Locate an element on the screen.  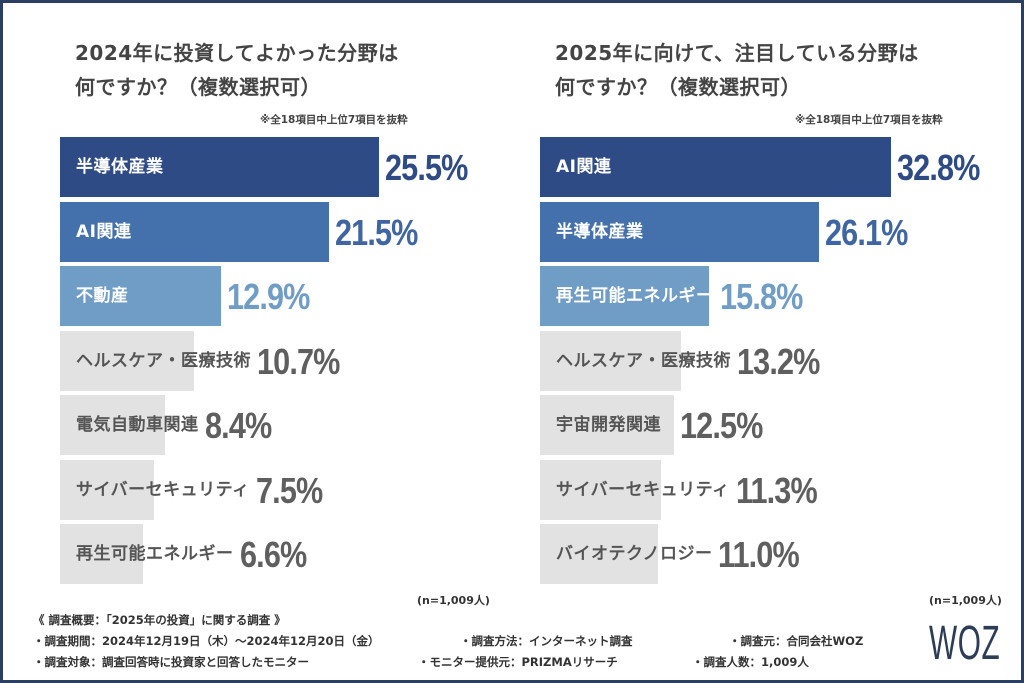
bar-label: 不動産 is located at coordinates (102, 296).